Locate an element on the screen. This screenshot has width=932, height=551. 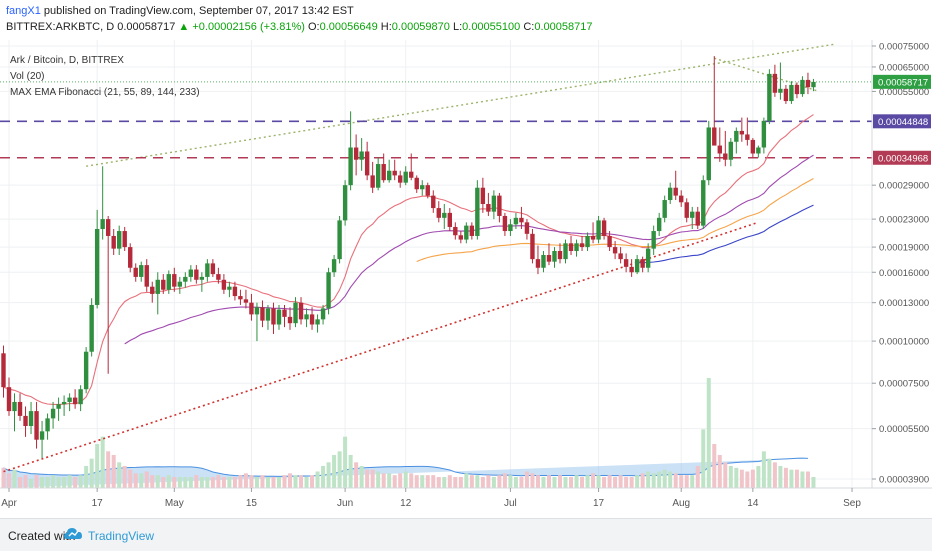
price-label-box is located at coordinates (902, 121).